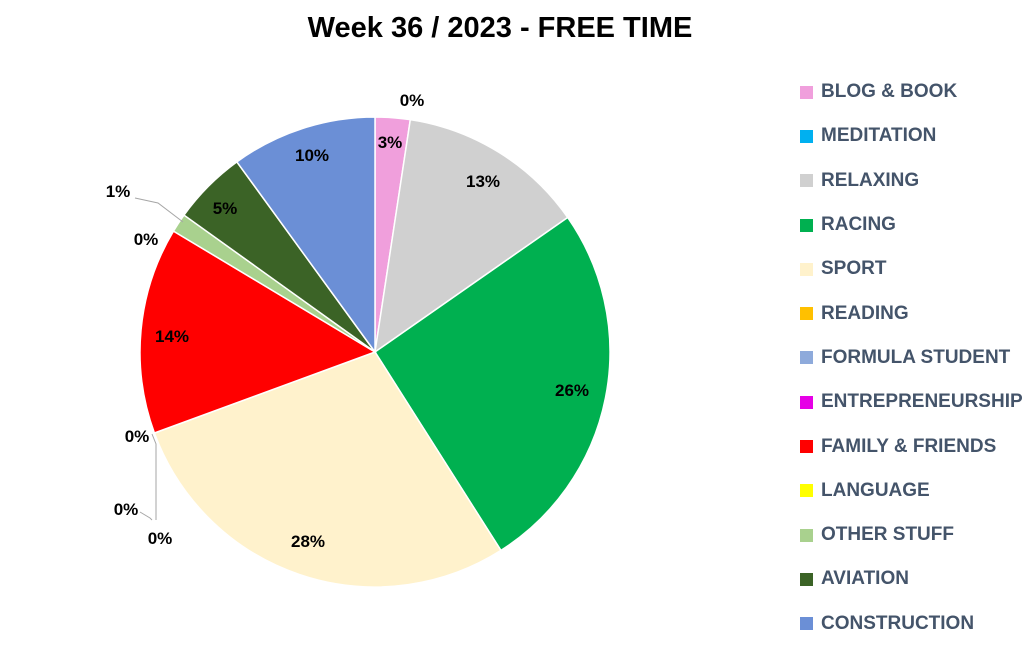  I want to click on data-label: 1%, so click(118, 191).